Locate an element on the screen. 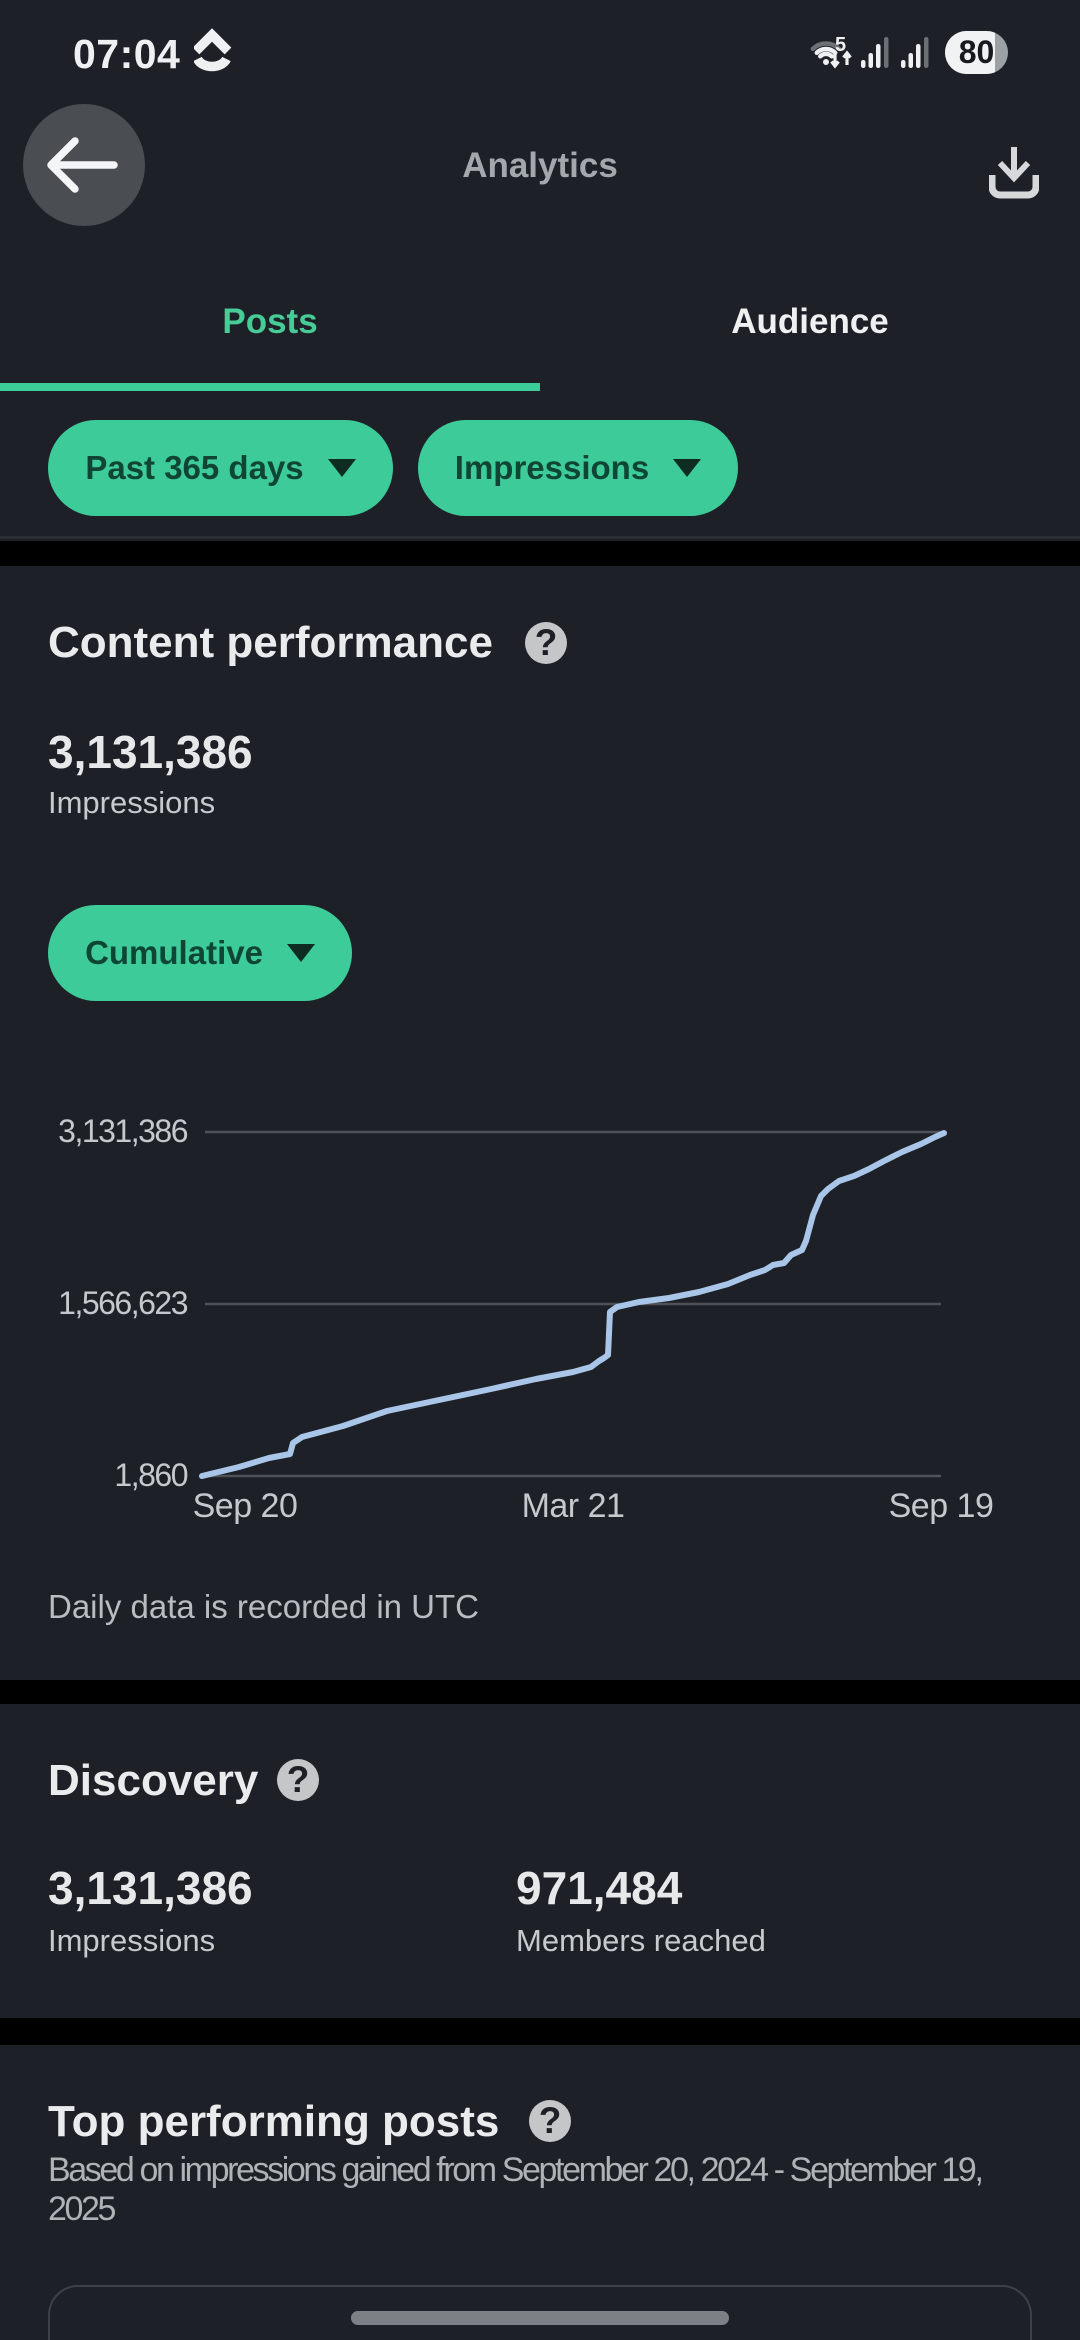 Image resolution: width=1080 pixels, height=2340 pixels. svg-text: Sep 20 is located at coordinates (245, 1506).